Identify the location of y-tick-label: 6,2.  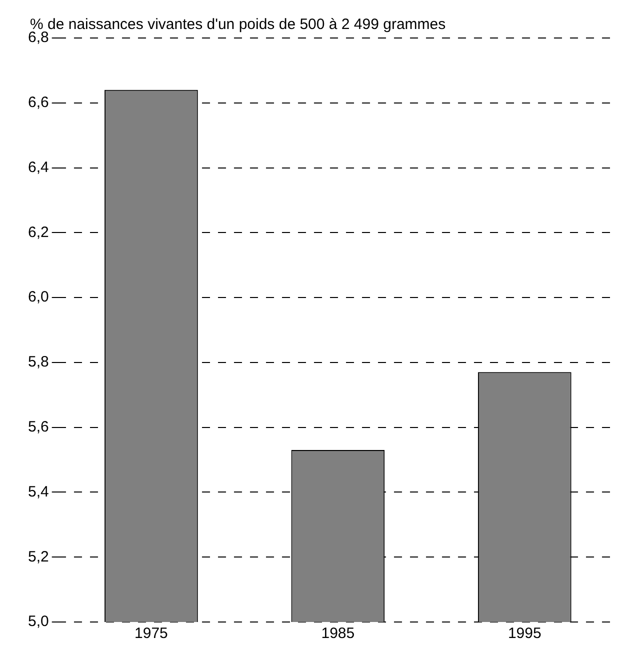
(38, 232).